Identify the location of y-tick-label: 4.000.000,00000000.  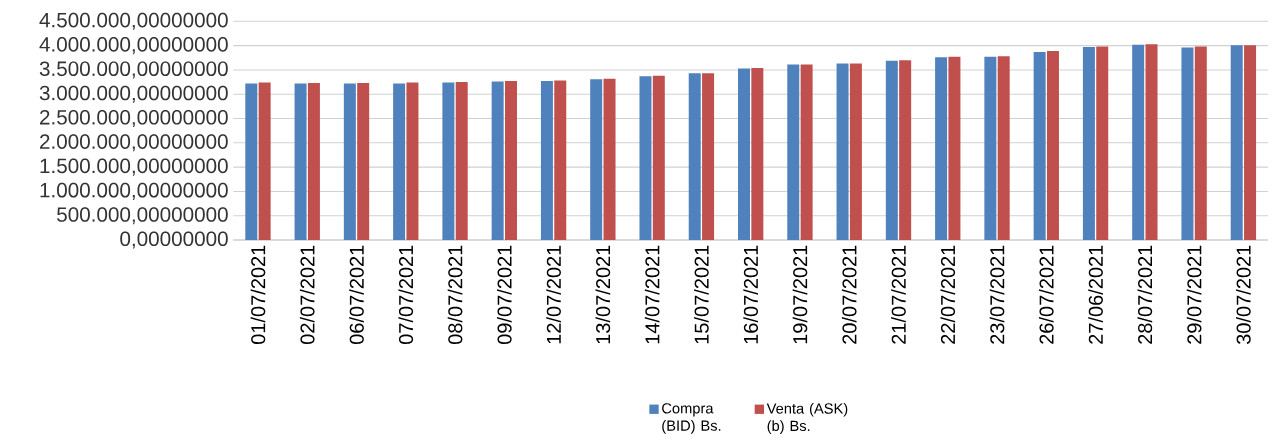
(133, 46).